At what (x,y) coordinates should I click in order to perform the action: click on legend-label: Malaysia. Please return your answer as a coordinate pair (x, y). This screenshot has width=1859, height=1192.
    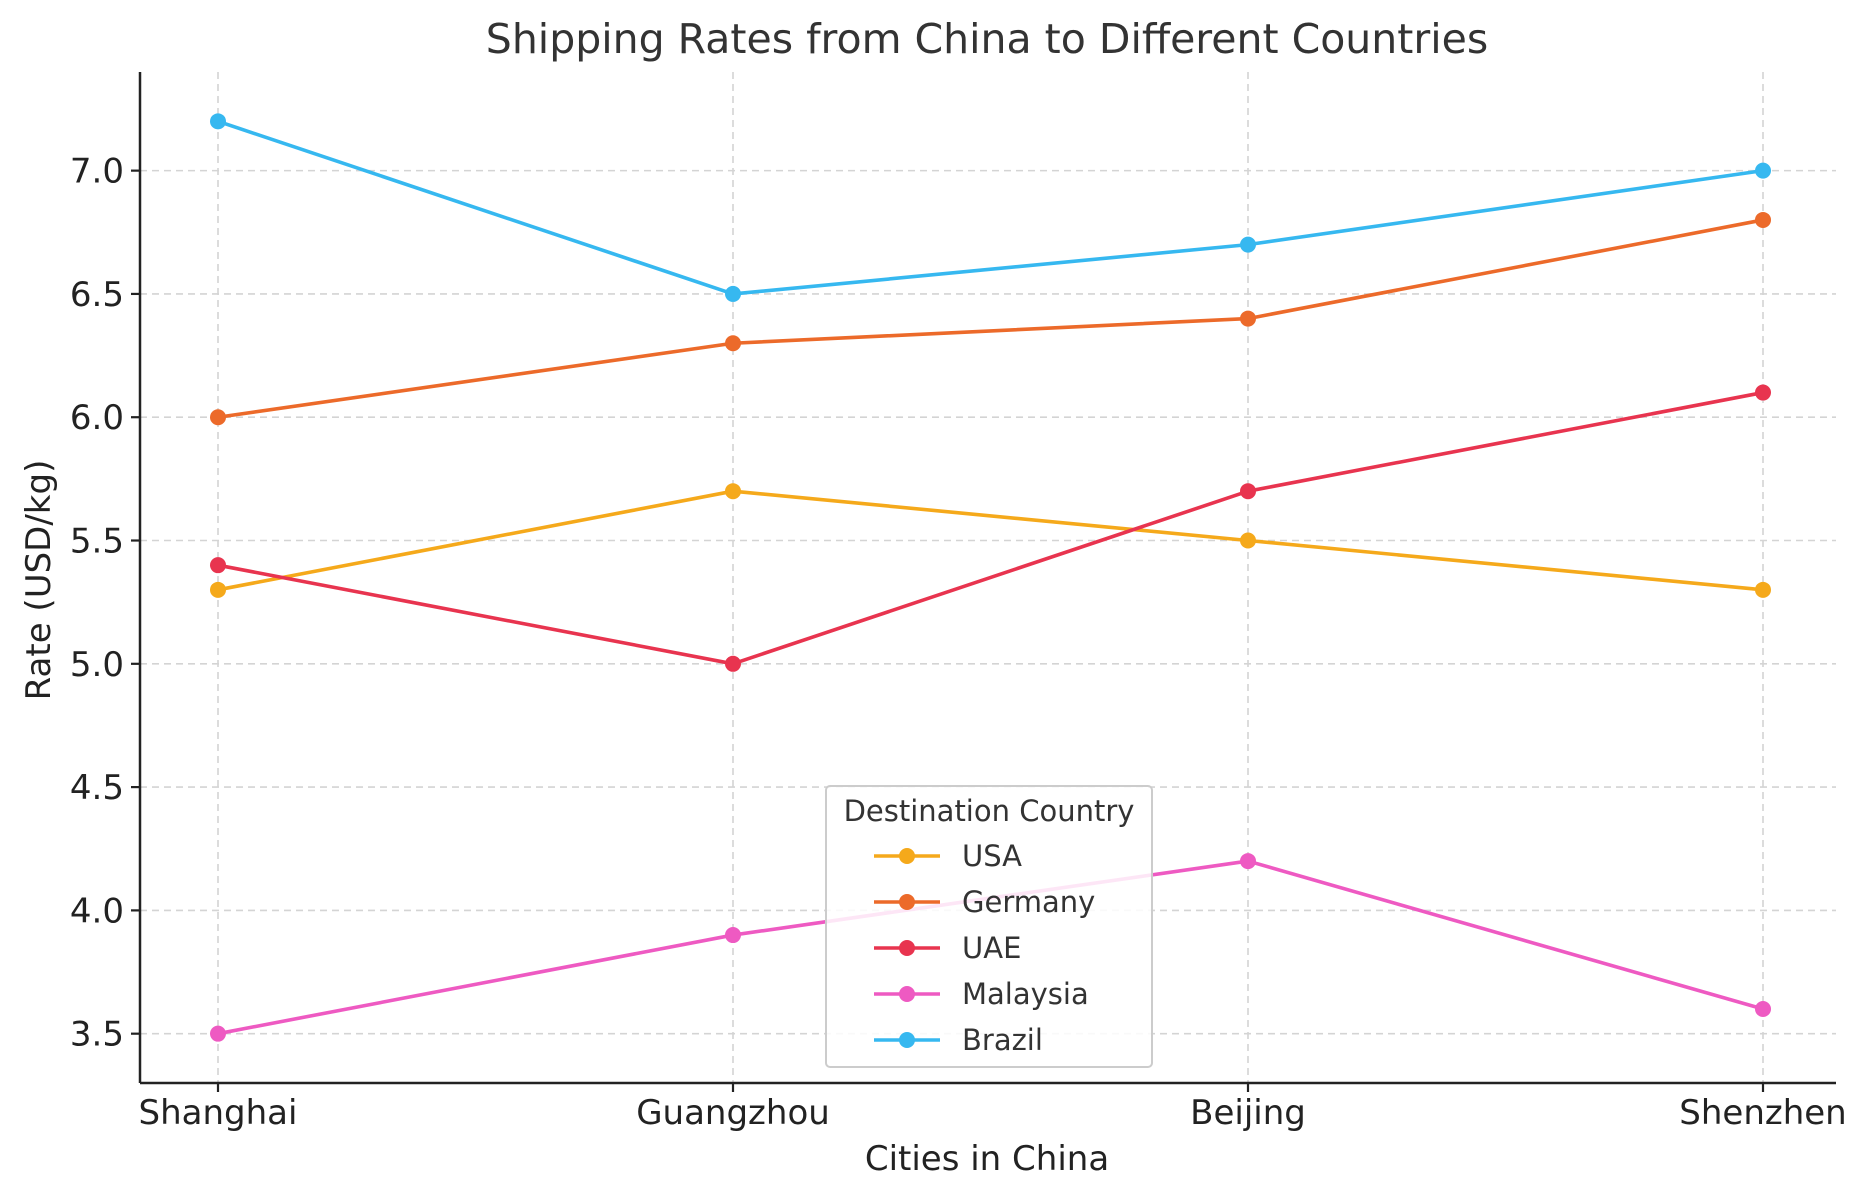
    Looking at the image, I should click on (1025, 994).